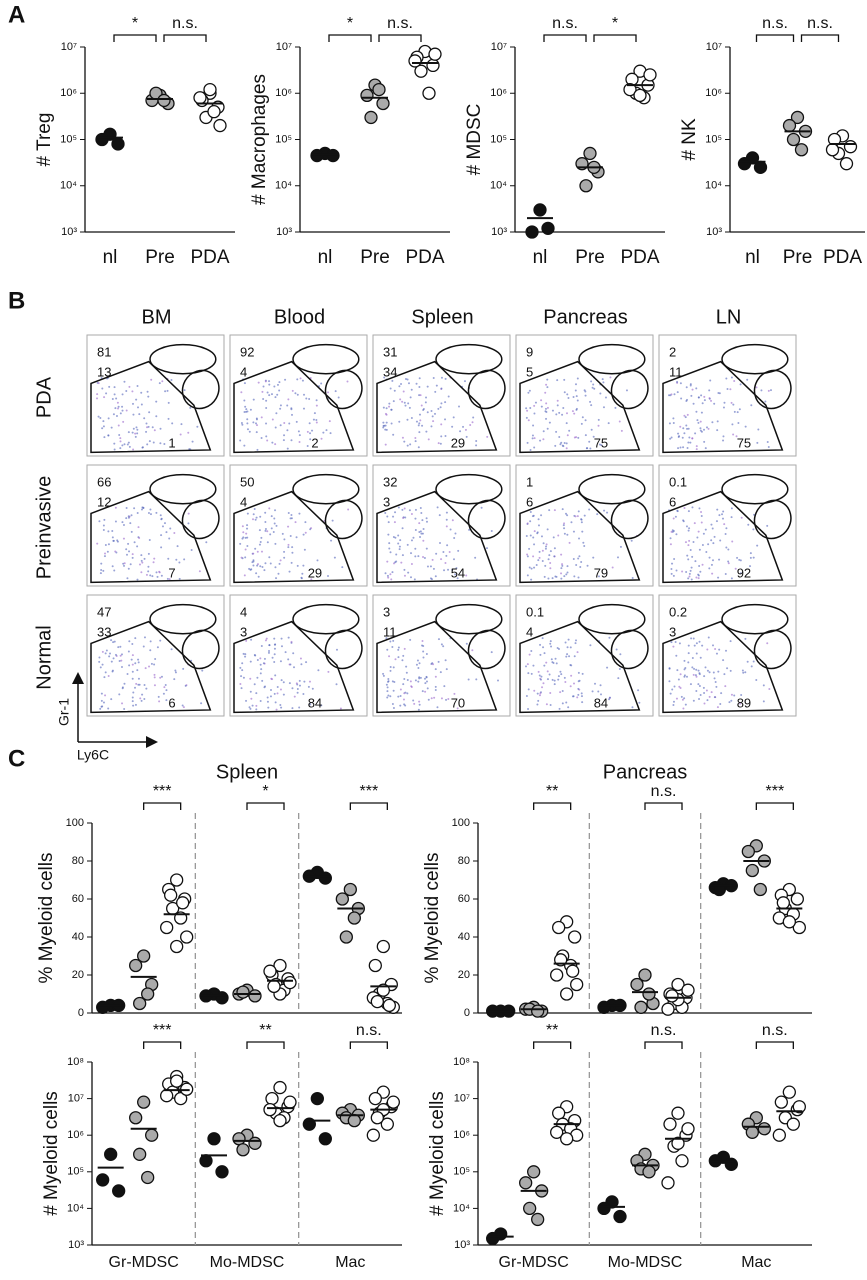 The image size is (867, 1280). What do you see at coordinates (46, 918) in the screenshot?
I see `y-axis-label: % Myeloid cells` at bounding box center [46, 918].